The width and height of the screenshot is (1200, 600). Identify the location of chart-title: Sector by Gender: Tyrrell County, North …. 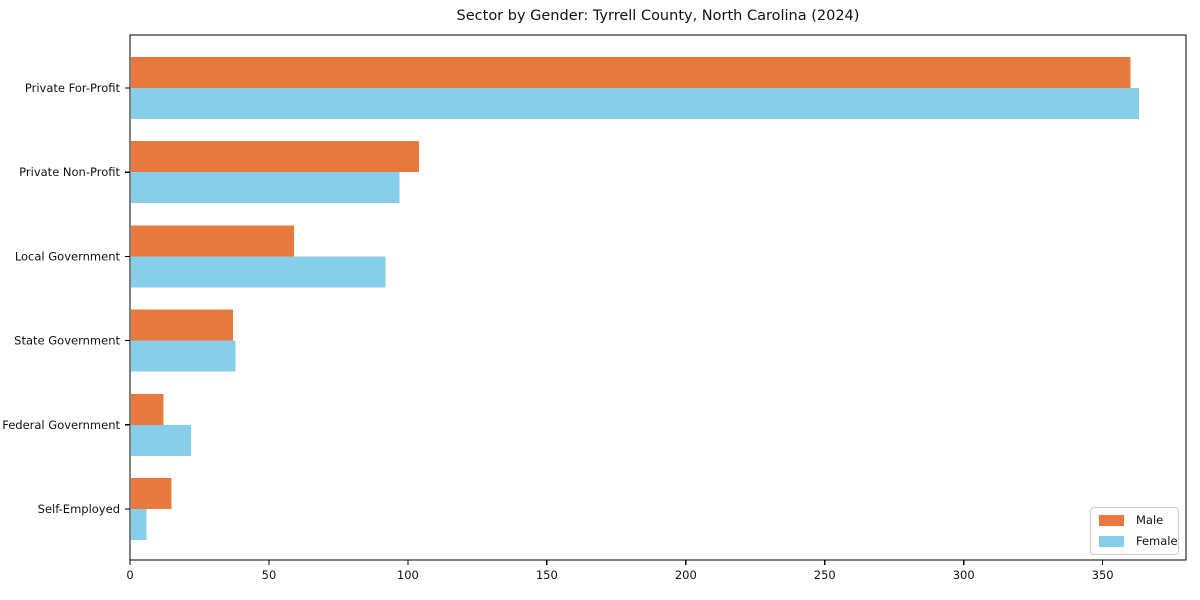
(658, 16).